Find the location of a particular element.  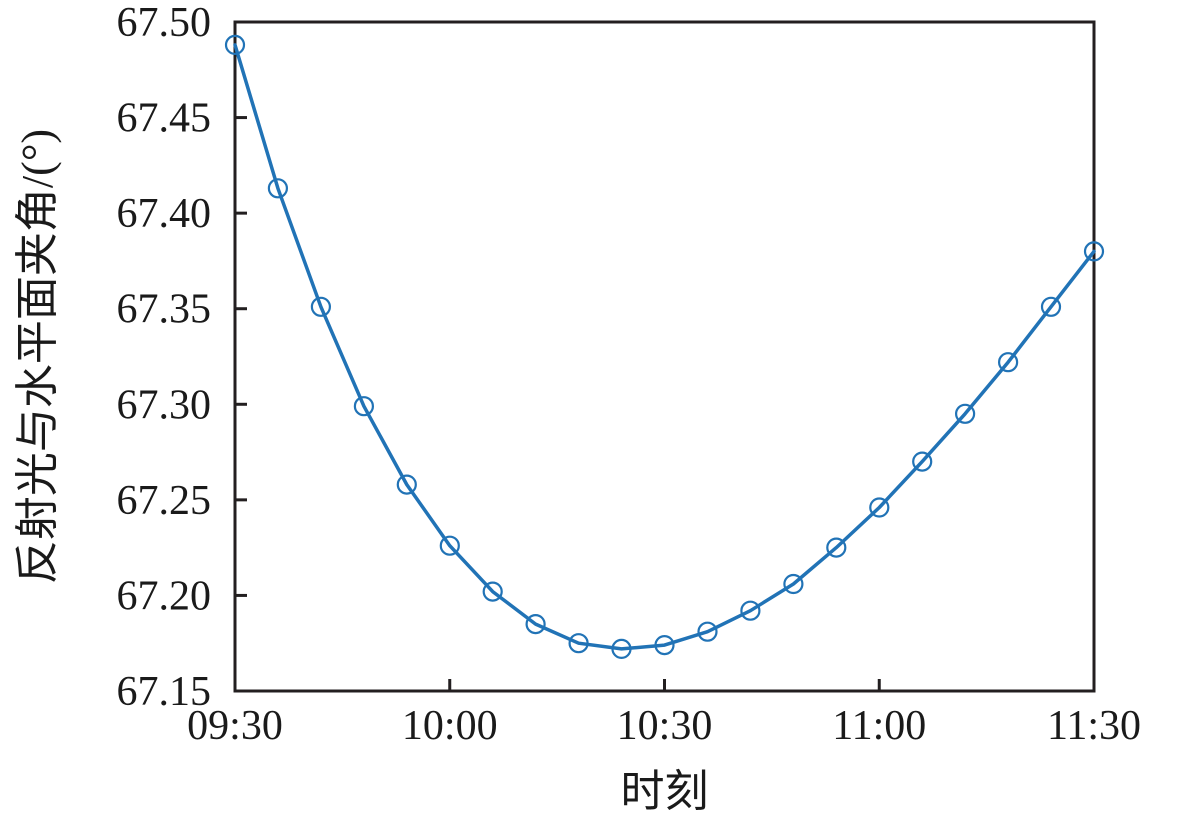

y-tick-label: 67.30 is located at coordinates (164, 405).